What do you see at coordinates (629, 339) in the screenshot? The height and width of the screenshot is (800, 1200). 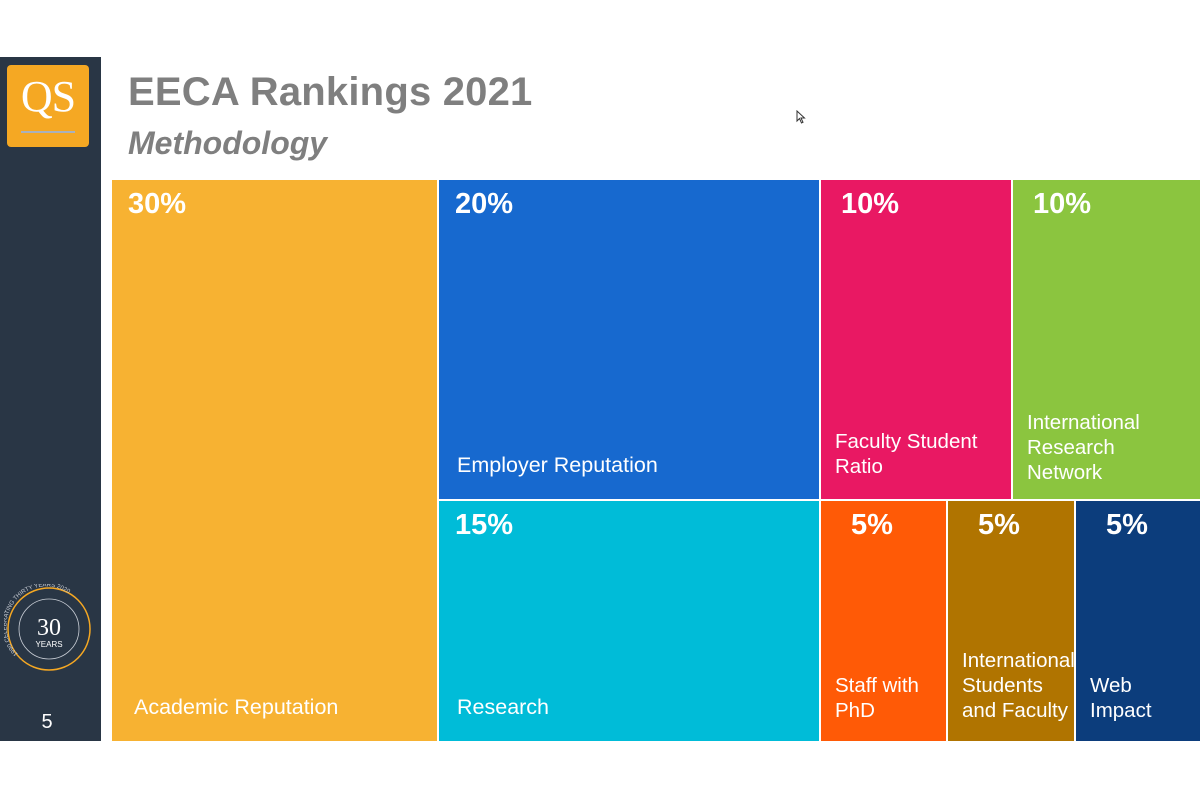 I see `tile-employer-reputation: 20% Employer Reputation` at bounding box center [629, 339].